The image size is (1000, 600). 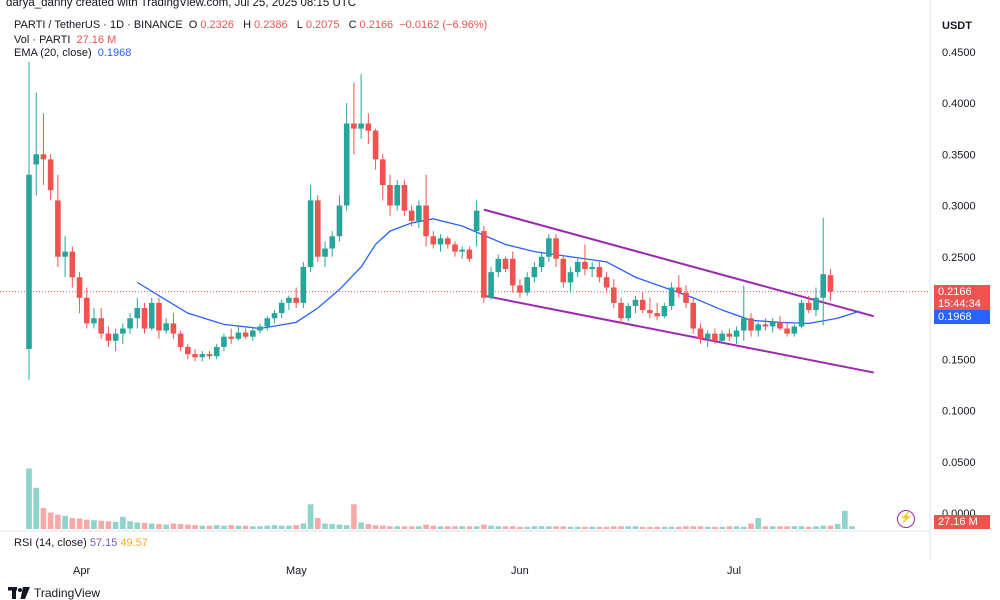 What do you see at coordinates (957, 26) in the screenshot?
I see `quote-currency: USDT` at bounding box center [957, 26].